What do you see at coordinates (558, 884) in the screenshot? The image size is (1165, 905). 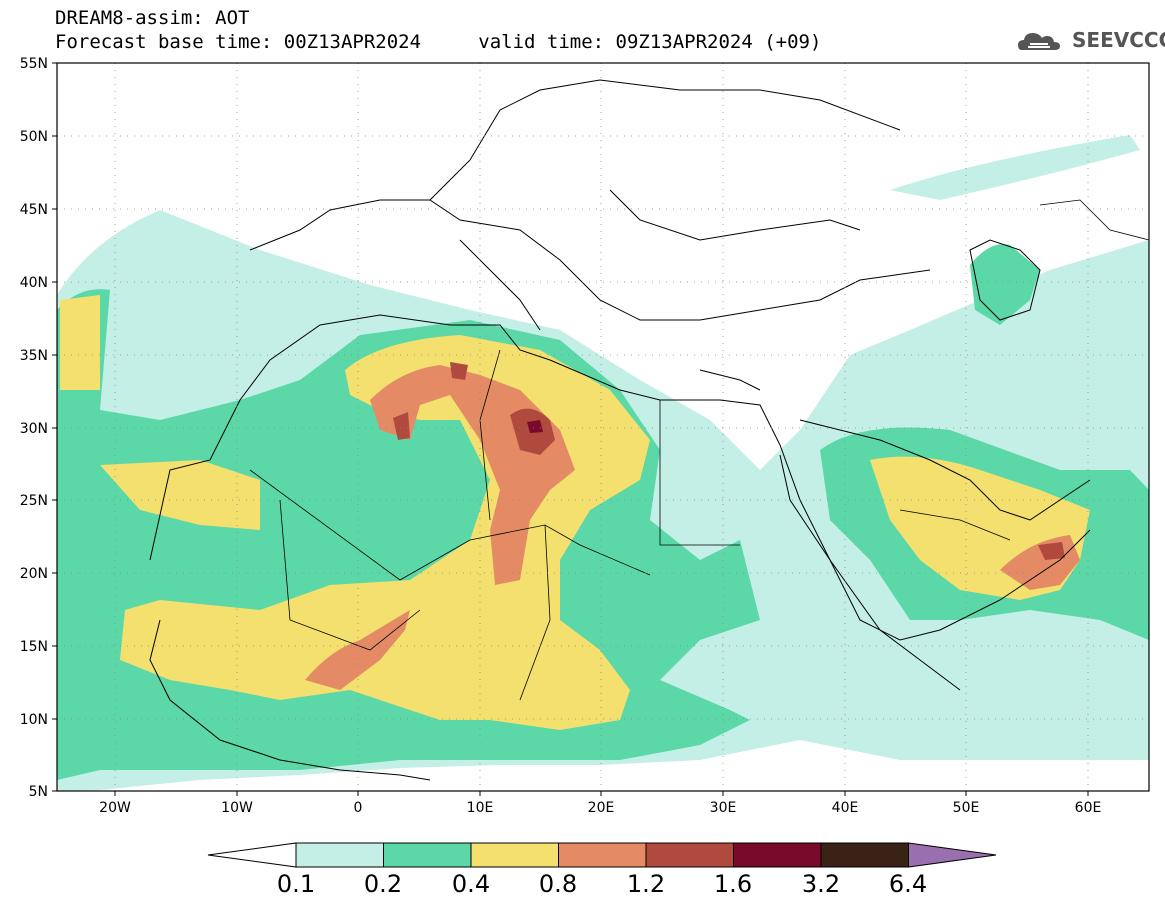 I see `colorbar-label: 0.8` at bounding box center [558, 884].